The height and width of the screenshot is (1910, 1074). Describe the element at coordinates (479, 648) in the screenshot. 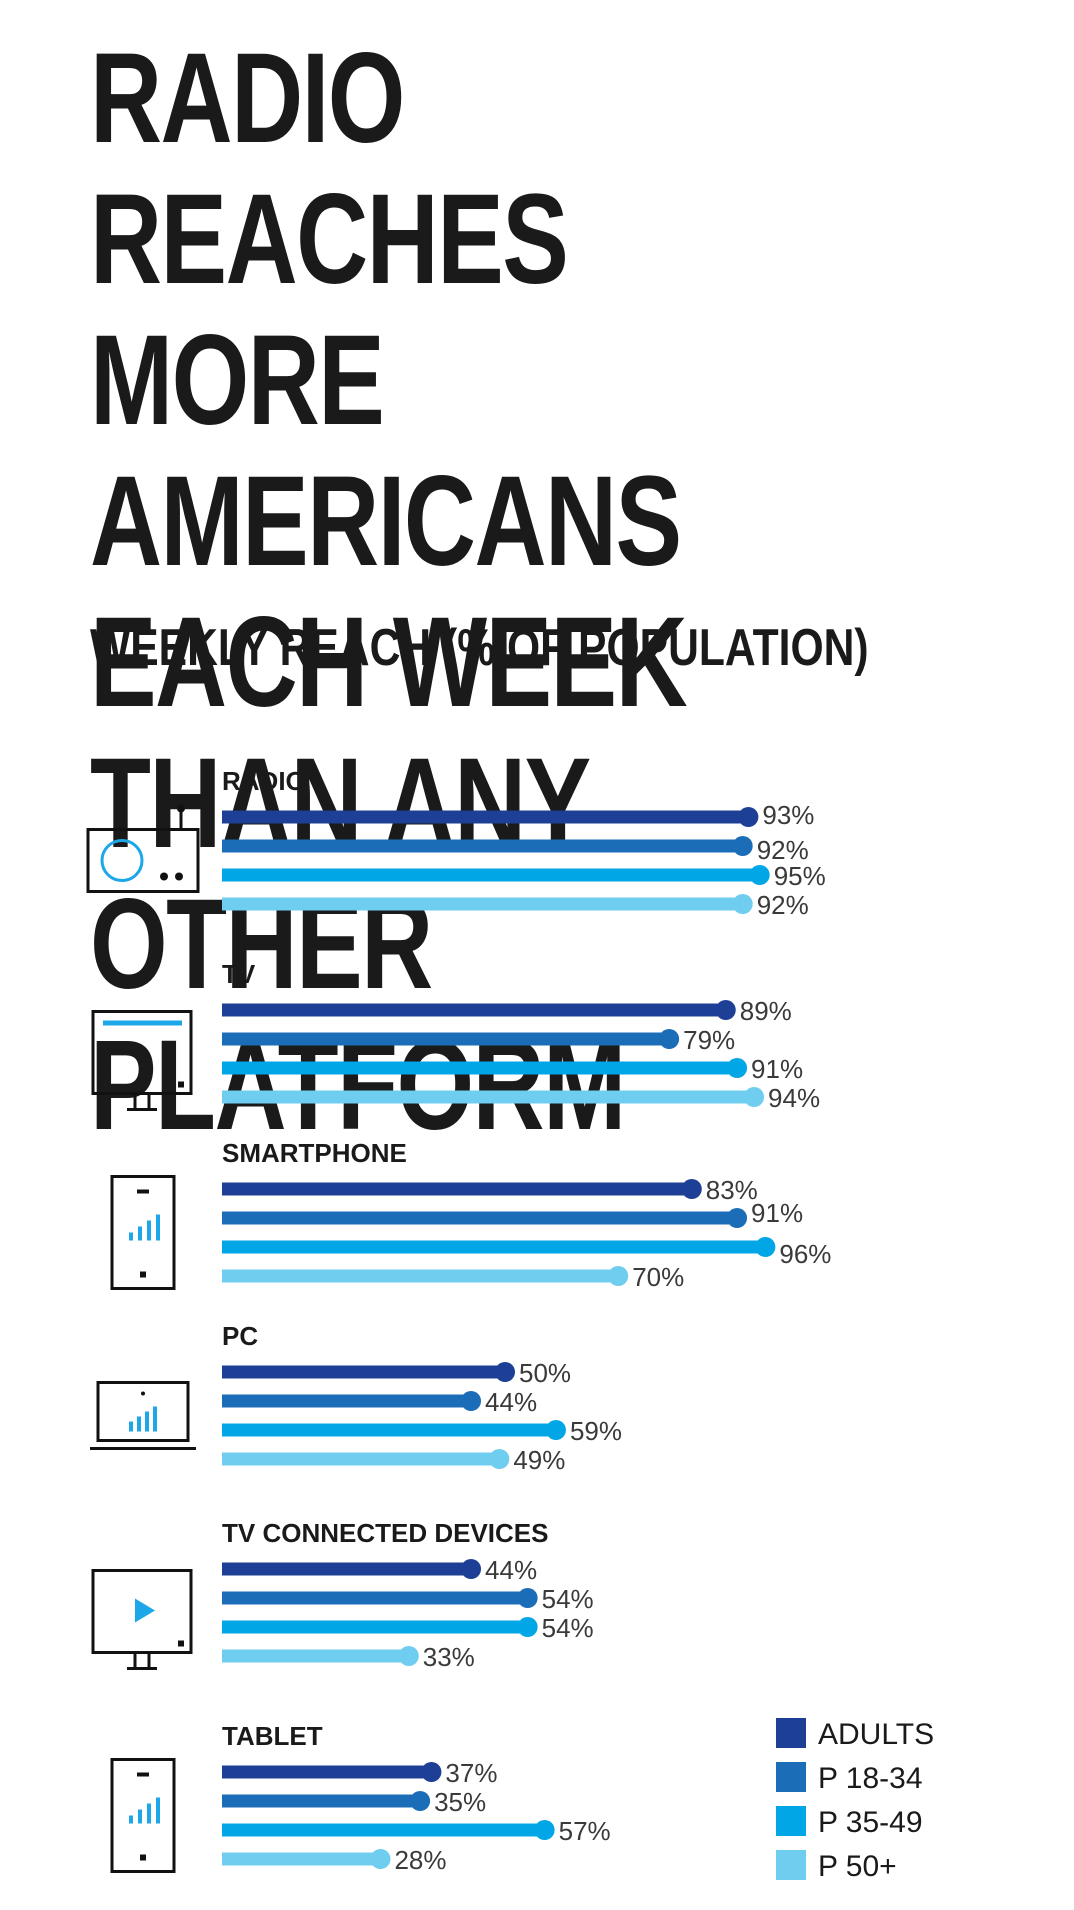

I see `chart-subtitle: WEEKLY REACH (% OF POPULATION)` at that location.